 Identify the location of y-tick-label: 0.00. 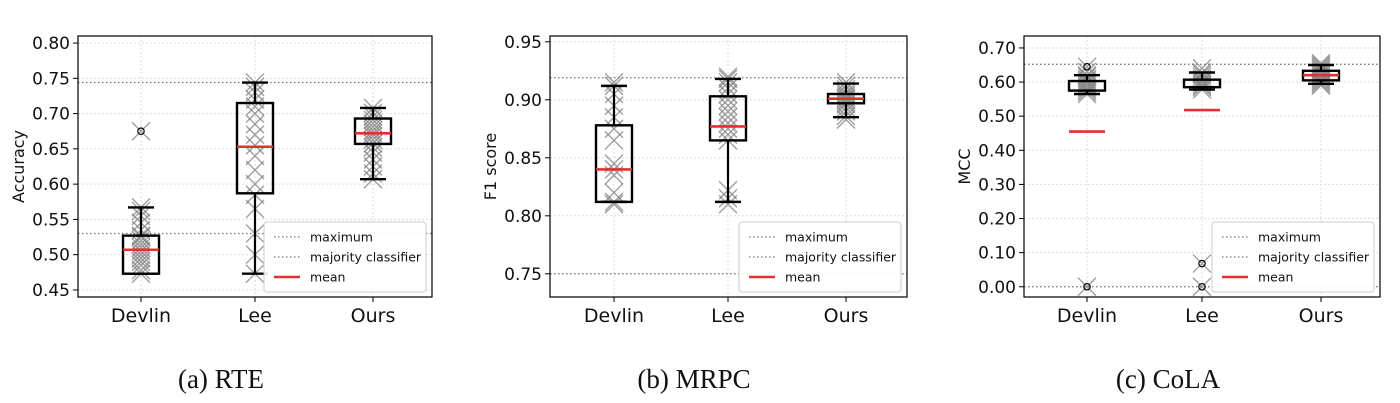
(997, 288).